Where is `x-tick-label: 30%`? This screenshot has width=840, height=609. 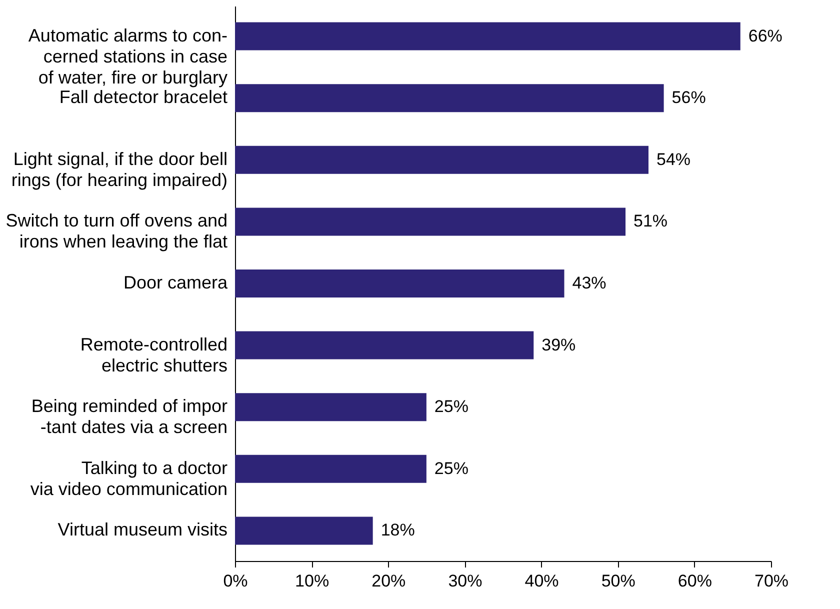
x-tick-label: 30% is located at coordinates (465, 581).